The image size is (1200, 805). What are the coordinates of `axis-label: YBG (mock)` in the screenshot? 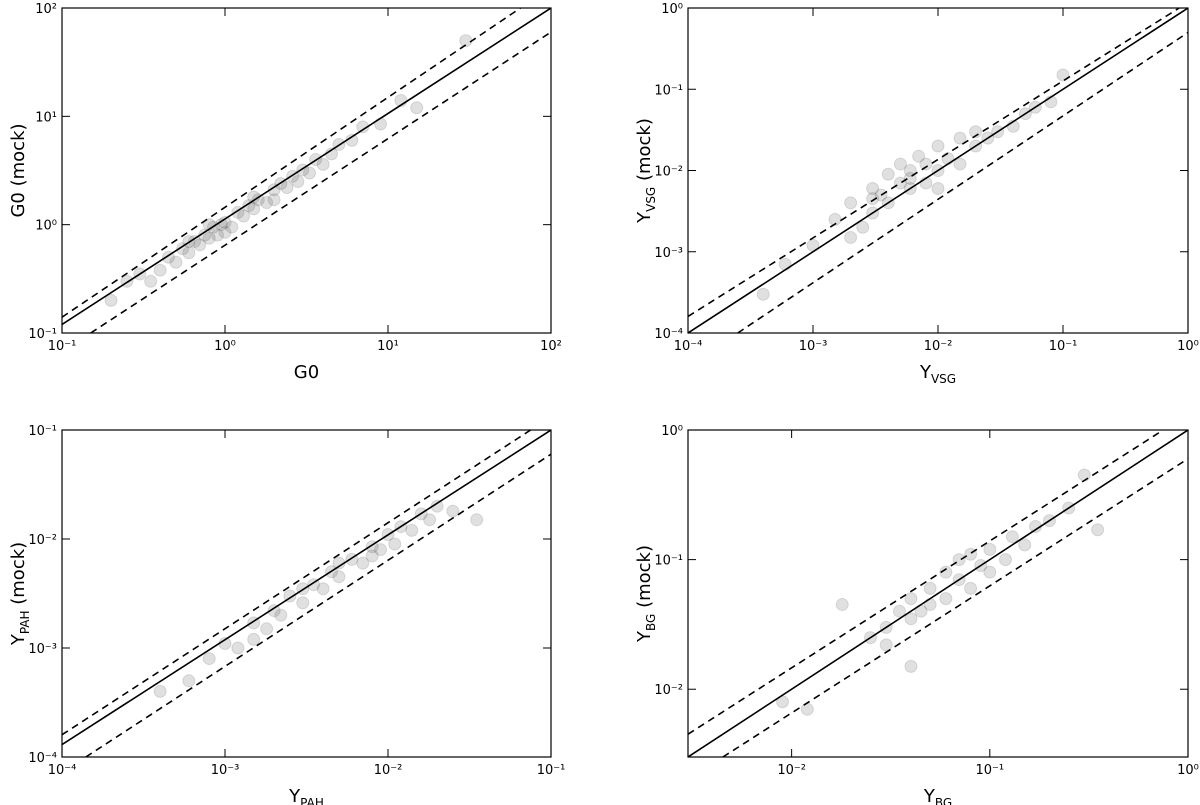 It's located at (646, 594).